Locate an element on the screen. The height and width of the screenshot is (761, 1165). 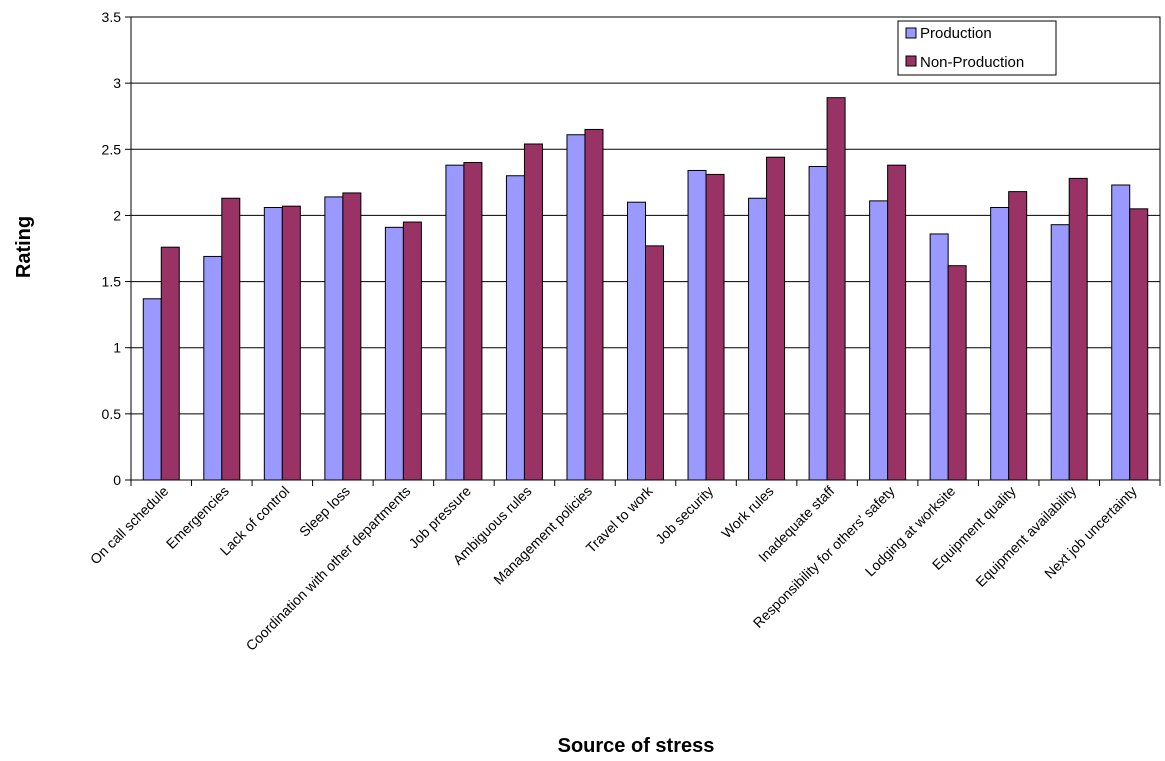
y-tick-label: 0.5 is located at coordinates (112, 414).